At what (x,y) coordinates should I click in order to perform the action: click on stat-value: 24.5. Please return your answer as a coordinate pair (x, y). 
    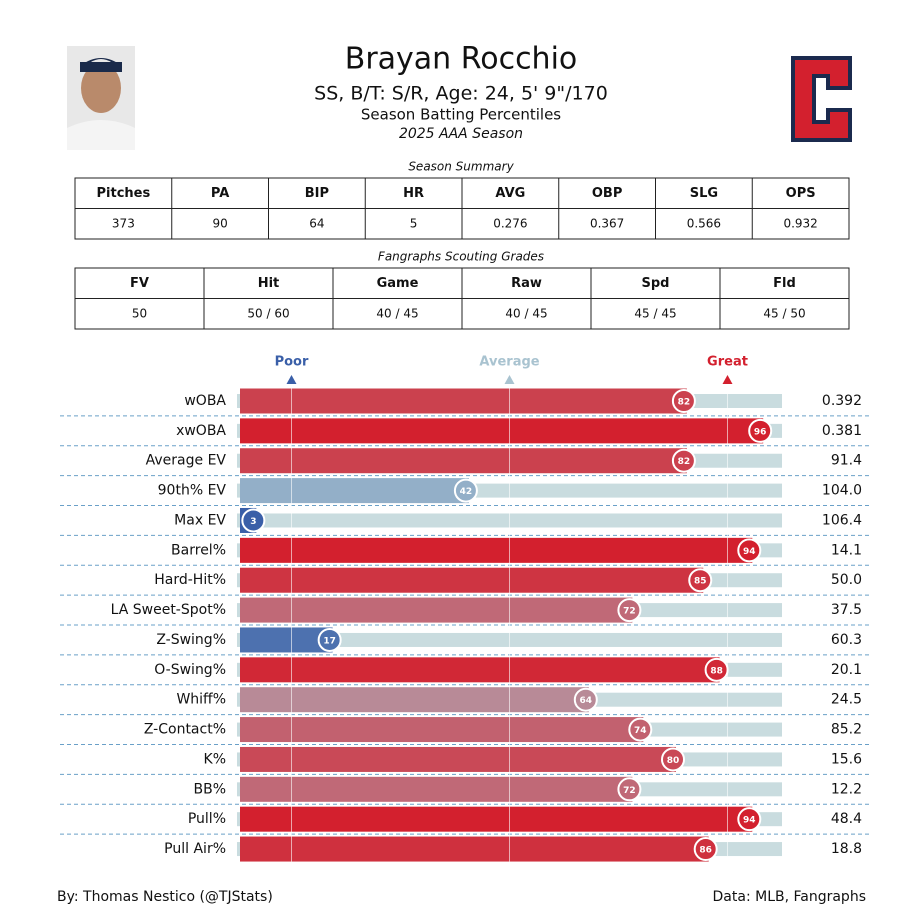
    Looking at the image, I should click on (846, 700).